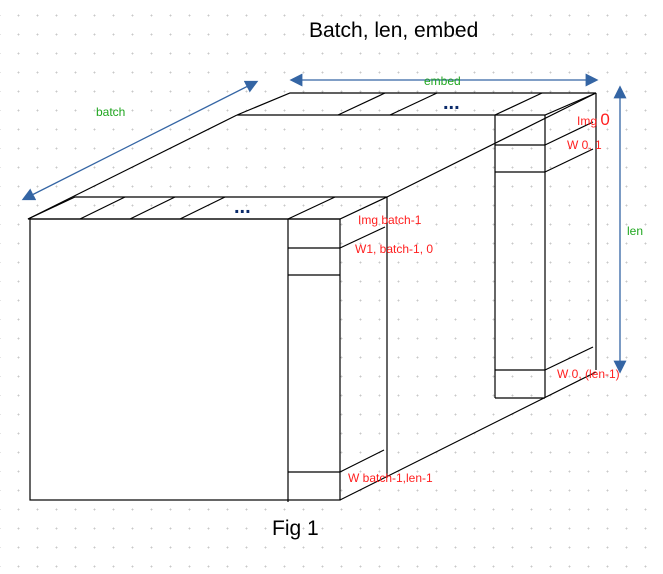  I want to click on diagram-title: Batch, len, embed, so click(394, 30).